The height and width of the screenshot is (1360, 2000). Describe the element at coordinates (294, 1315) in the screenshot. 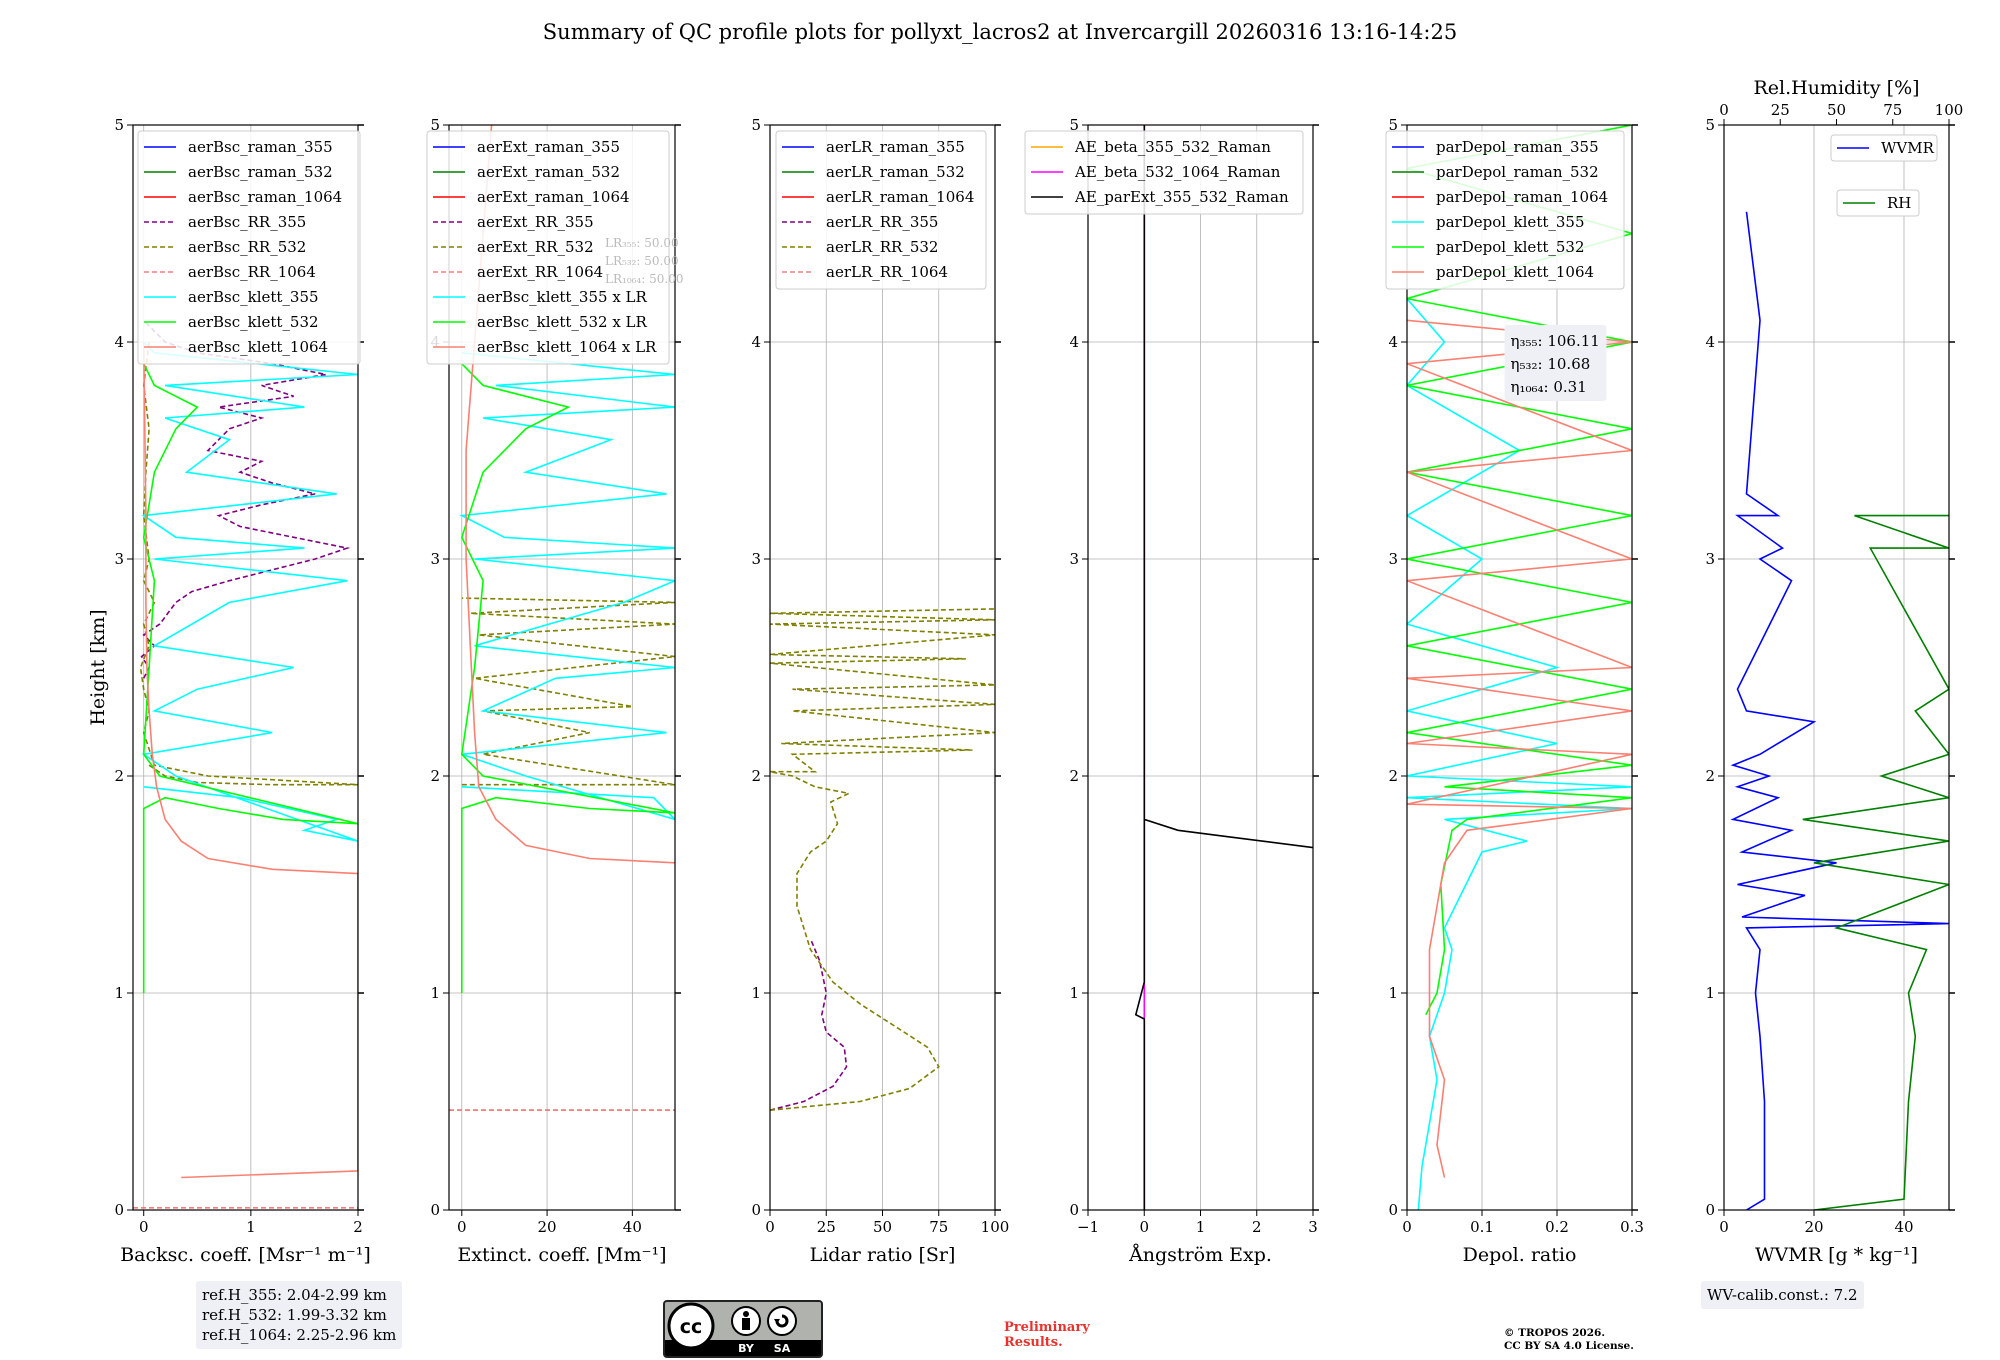

I see `reference-height-532: ref.H_532: 1.99-3.32 km` at that location.